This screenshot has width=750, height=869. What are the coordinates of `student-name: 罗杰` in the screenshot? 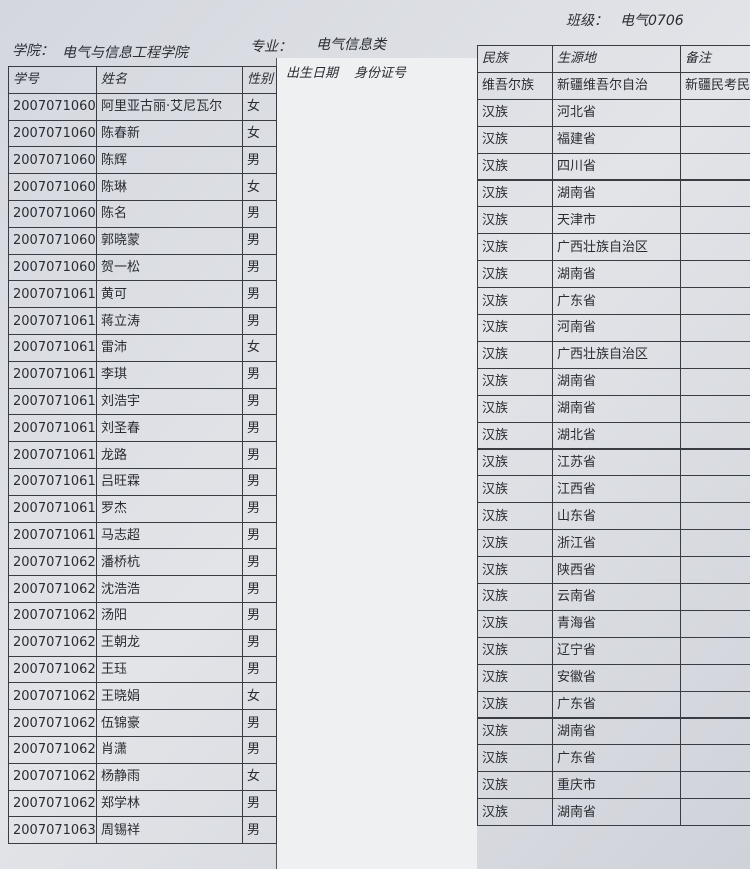 It's located at (169, 508).